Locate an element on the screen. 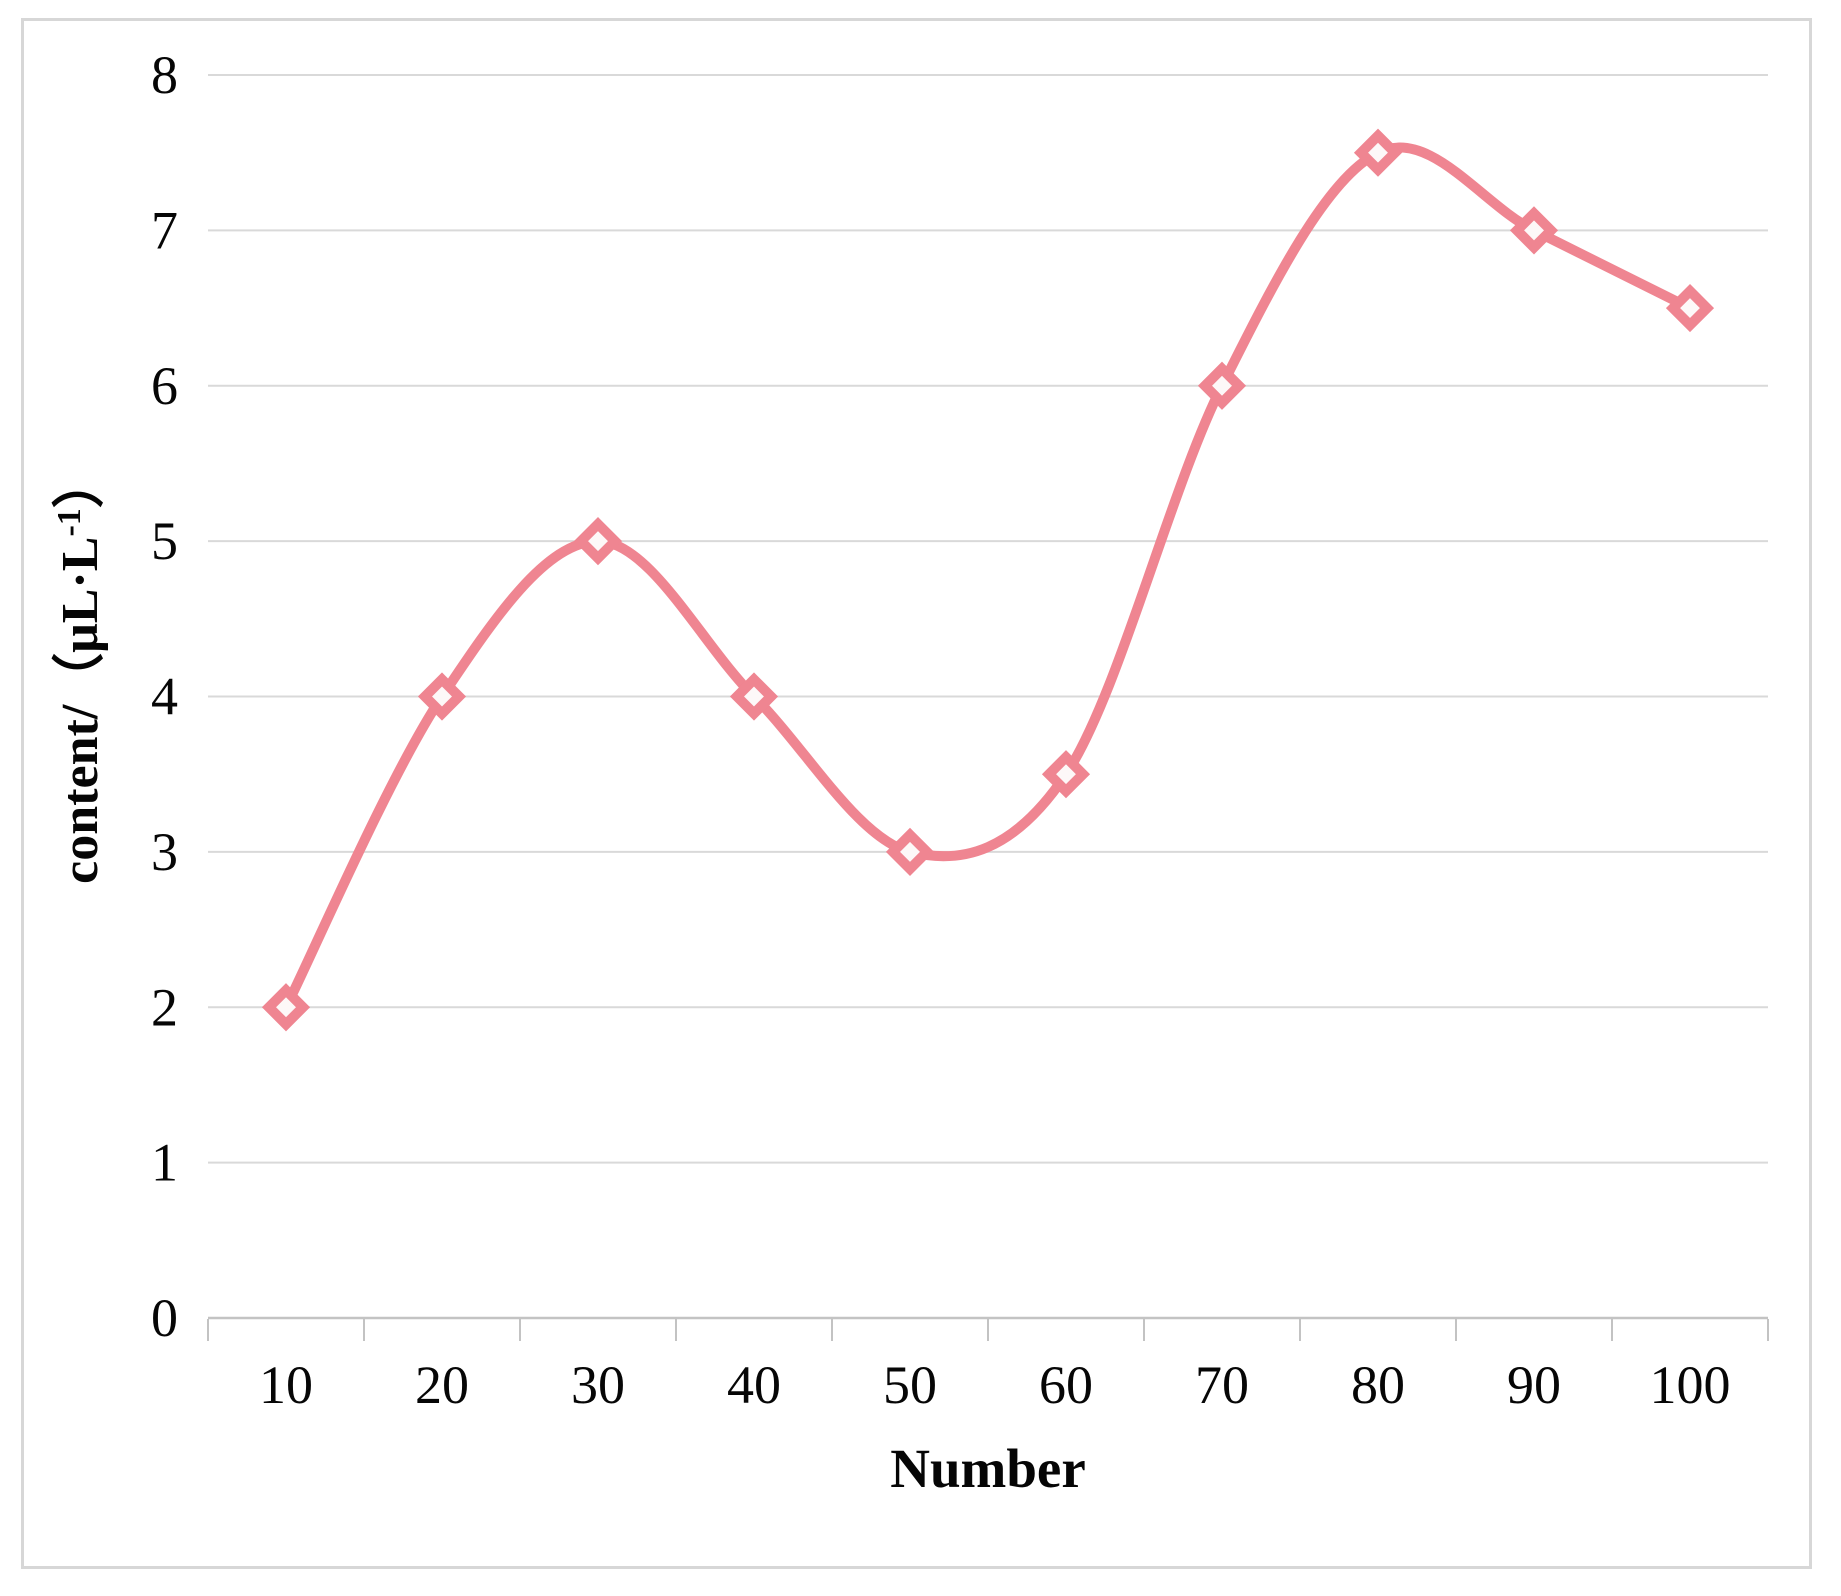  x-tick-label: 40 is located at coordinates (754, 1385).